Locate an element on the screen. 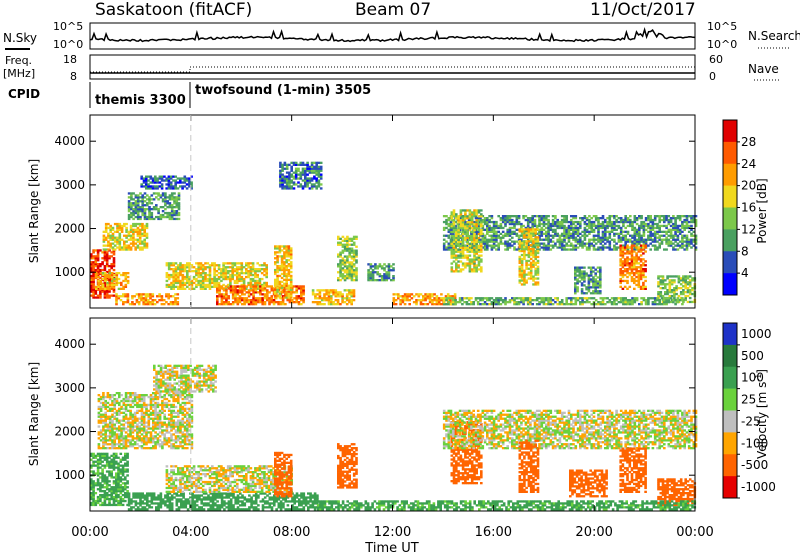  freq-left-tick-top: 18 is located at coordinates (70, 59).